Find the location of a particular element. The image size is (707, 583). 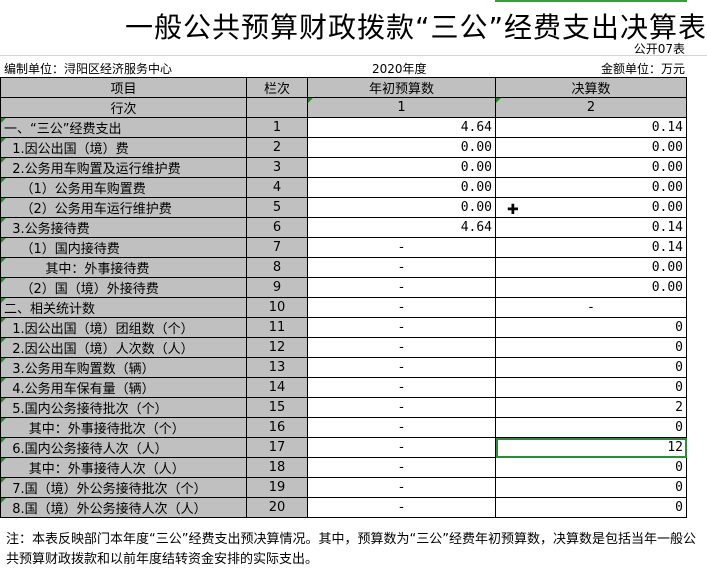

table-row: 1.因公出国（境）费 2 0.00 0.00 is located at coordinates (343, 147).